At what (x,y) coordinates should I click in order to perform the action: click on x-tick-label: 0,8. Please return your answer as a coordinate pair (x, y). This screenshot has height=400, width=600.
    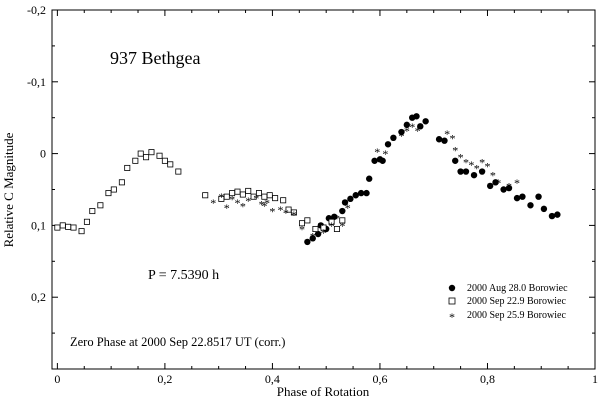
    Looking at the image, I should click on (487, 379).